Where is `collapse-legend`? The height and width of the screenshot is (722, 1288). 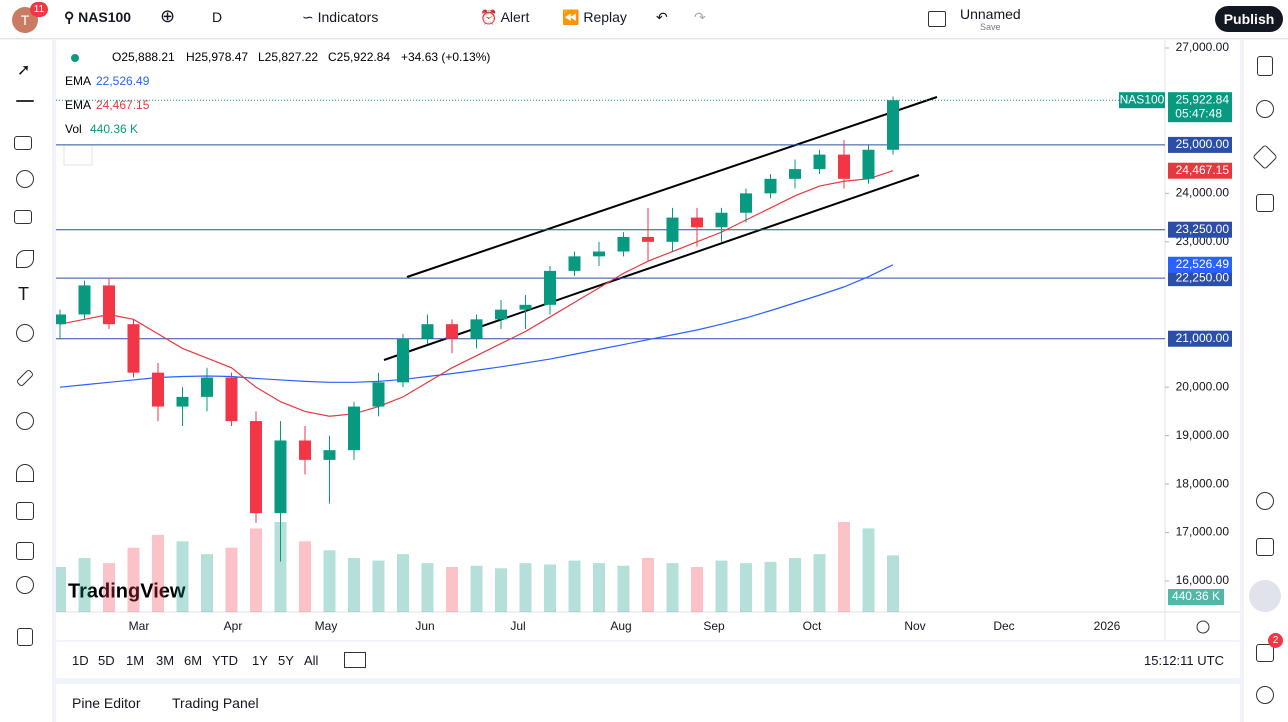 collapse-legend is located at coordinates (78, 155).